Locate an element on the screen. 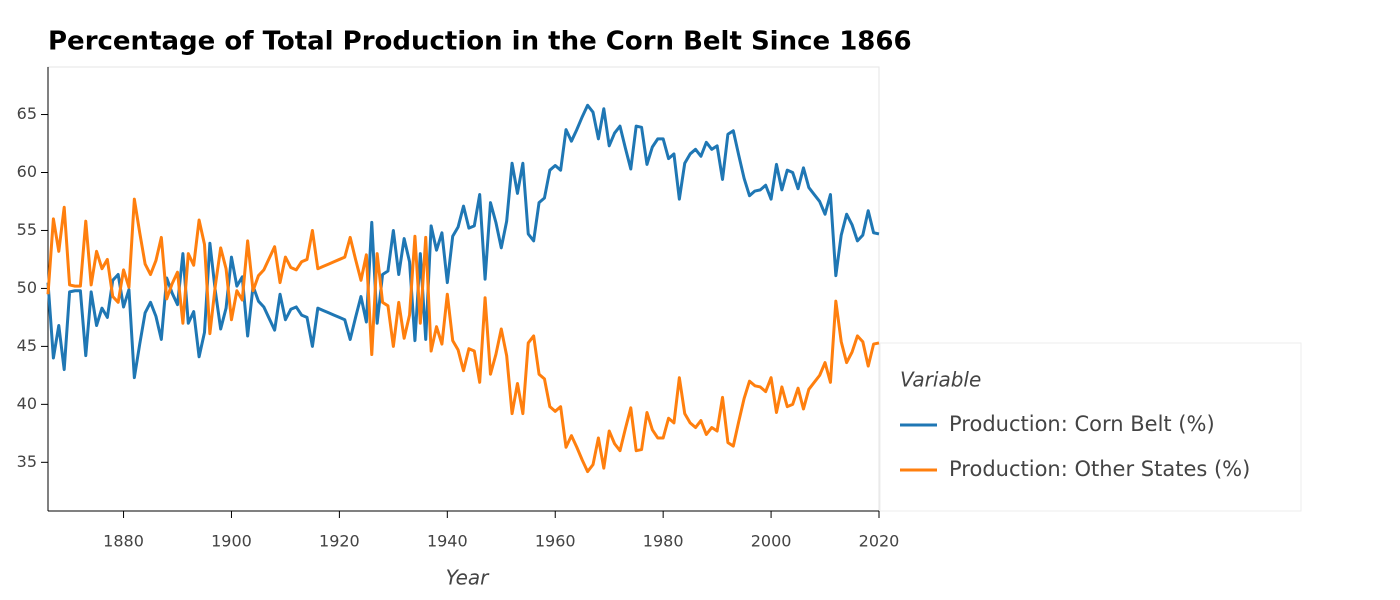  x-tick-label: 1900 is located at coordinates (231, 541).